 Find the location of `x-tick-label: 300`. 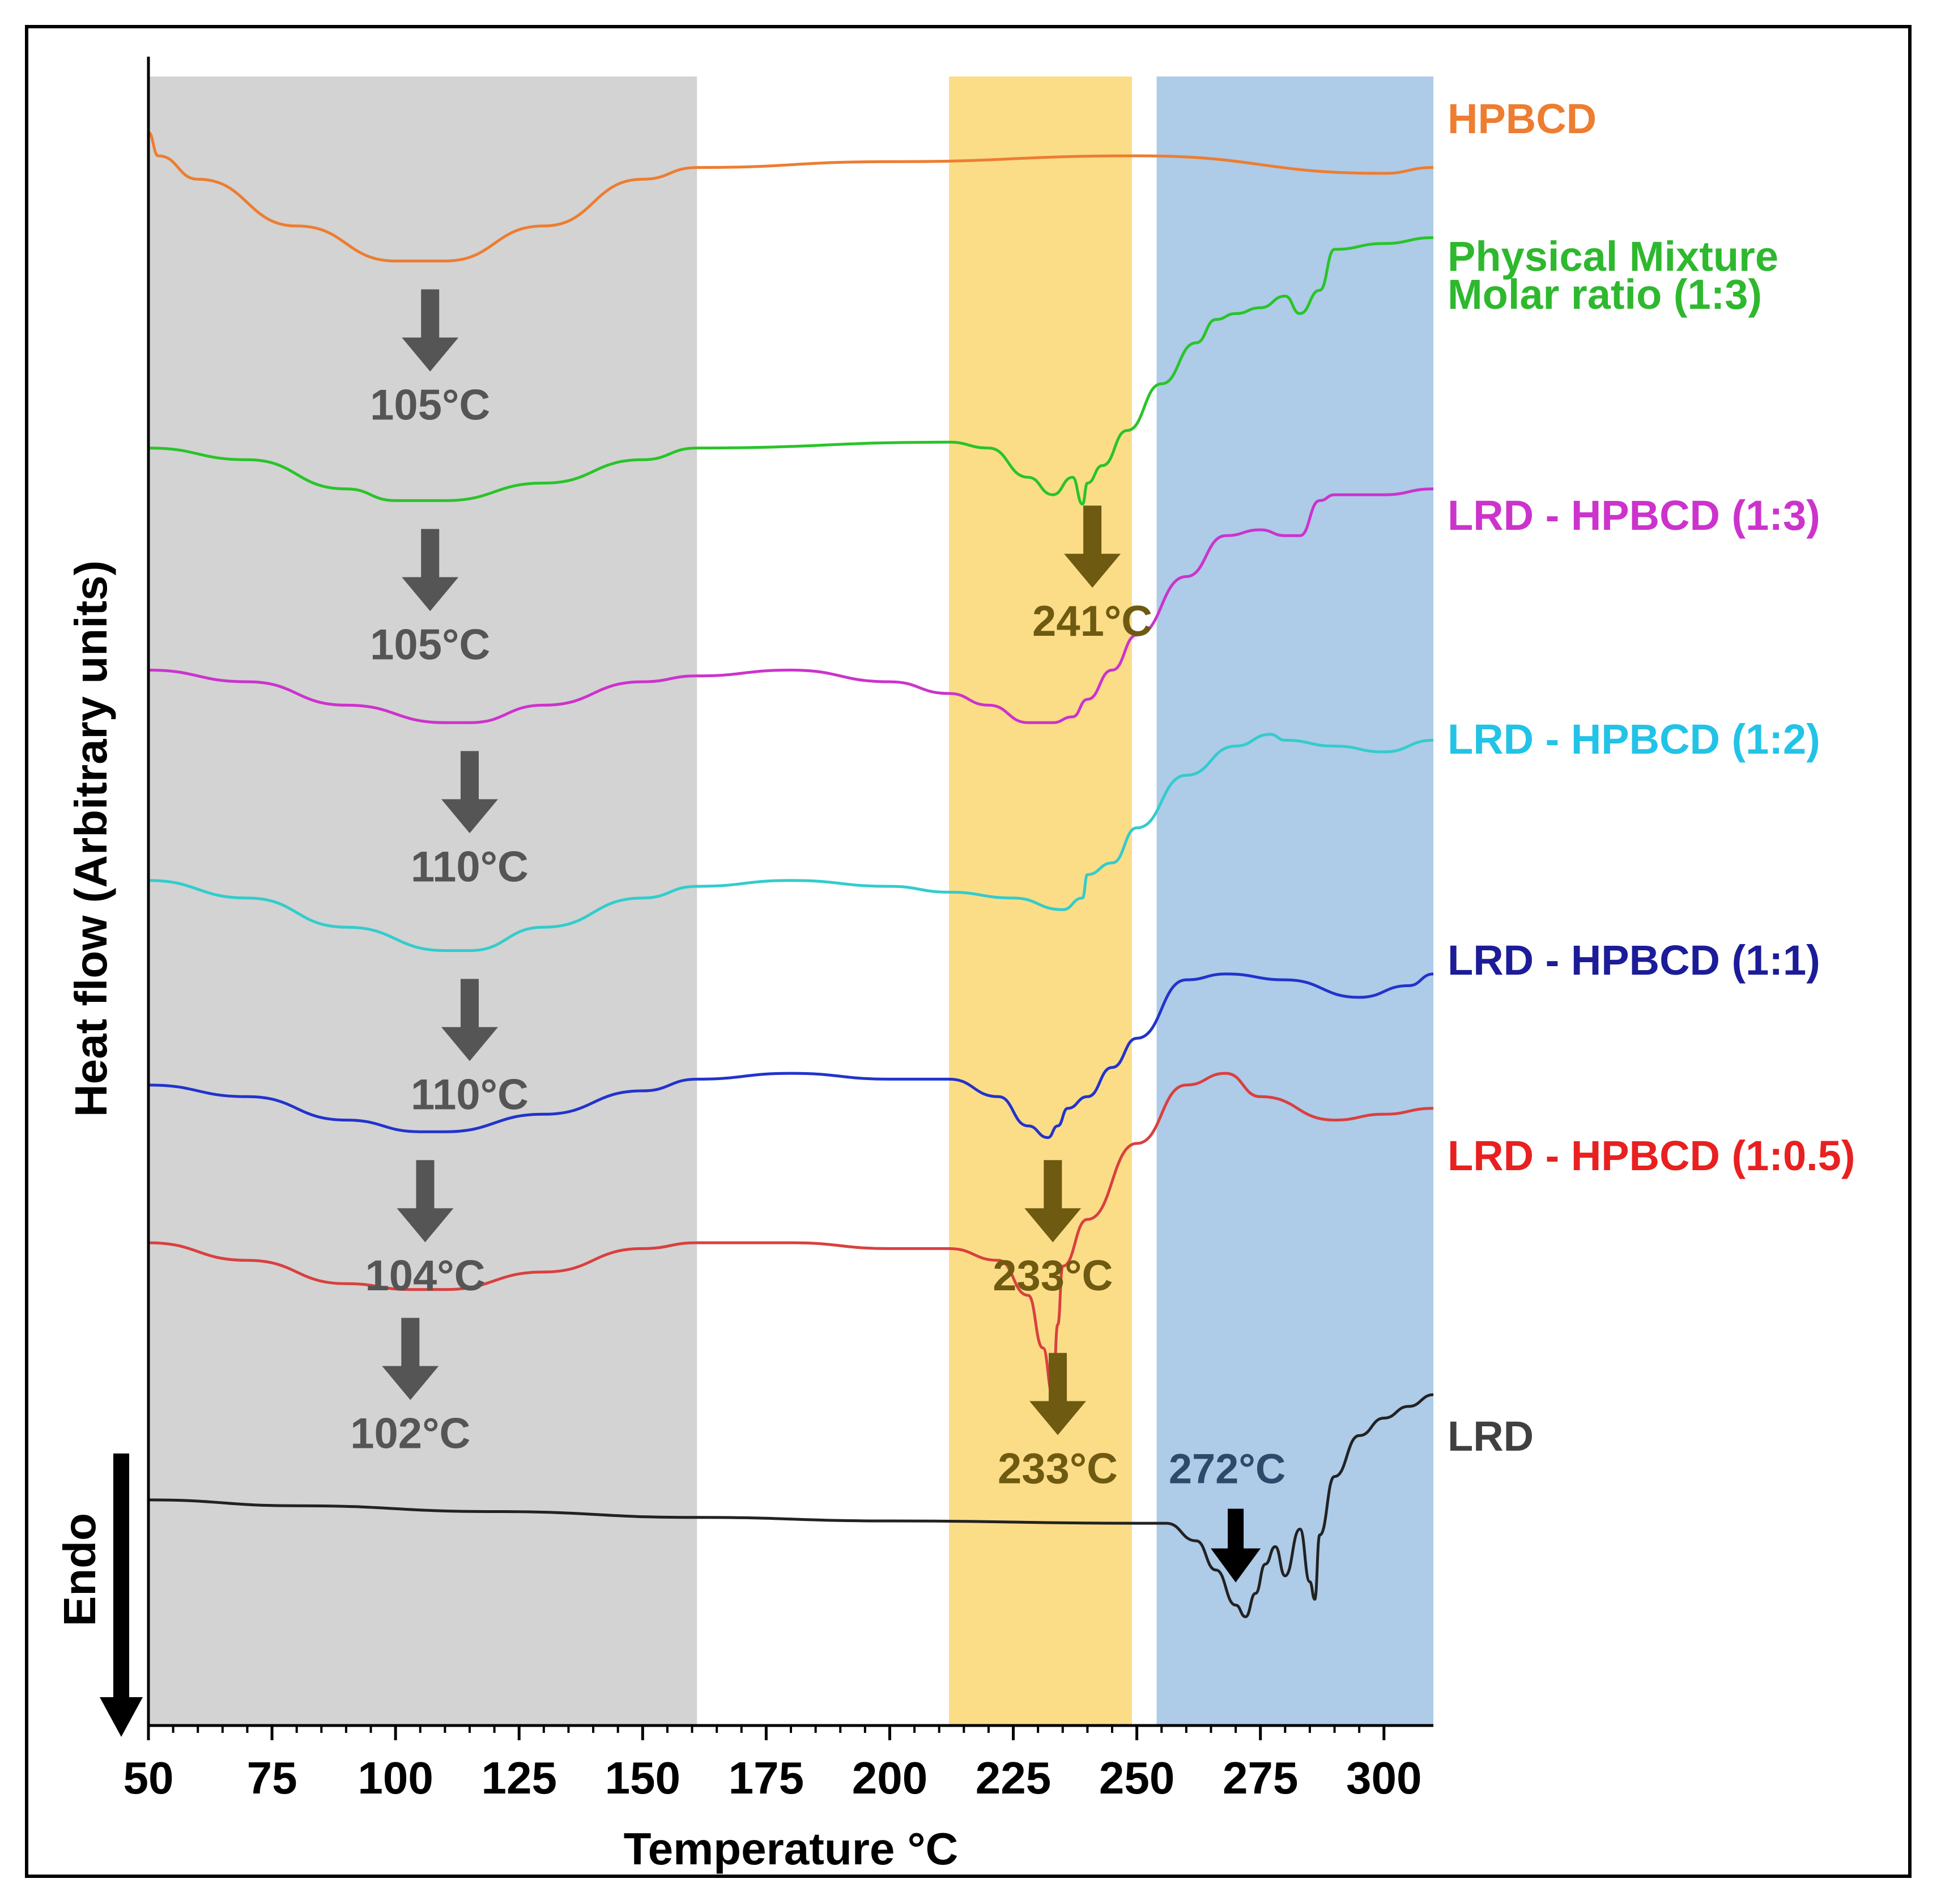

x-tick-label: 300 is located at coordinates (1384, 1778).